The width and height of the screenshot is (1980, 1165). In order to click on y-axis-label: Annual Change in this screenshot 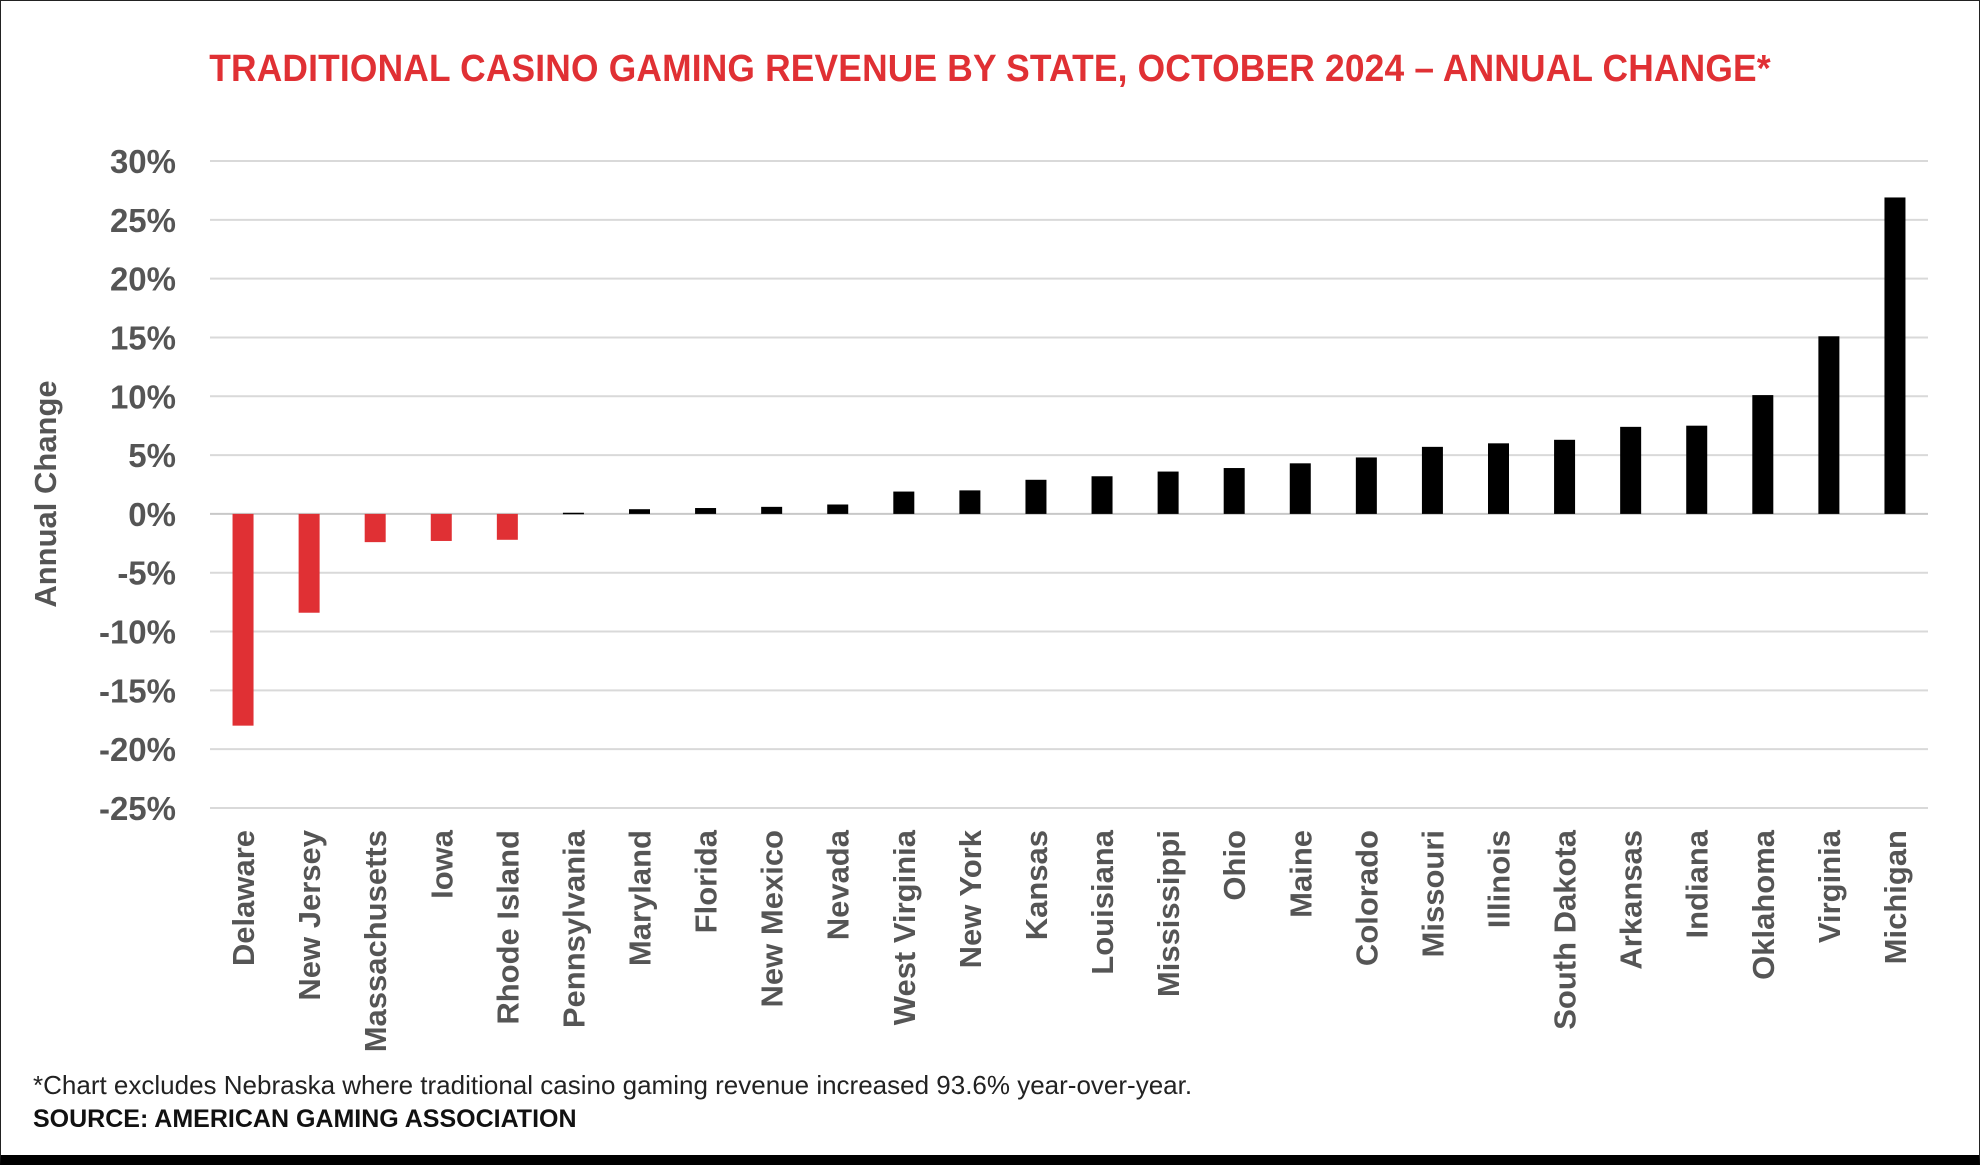, I will do `click(45, 493)`.